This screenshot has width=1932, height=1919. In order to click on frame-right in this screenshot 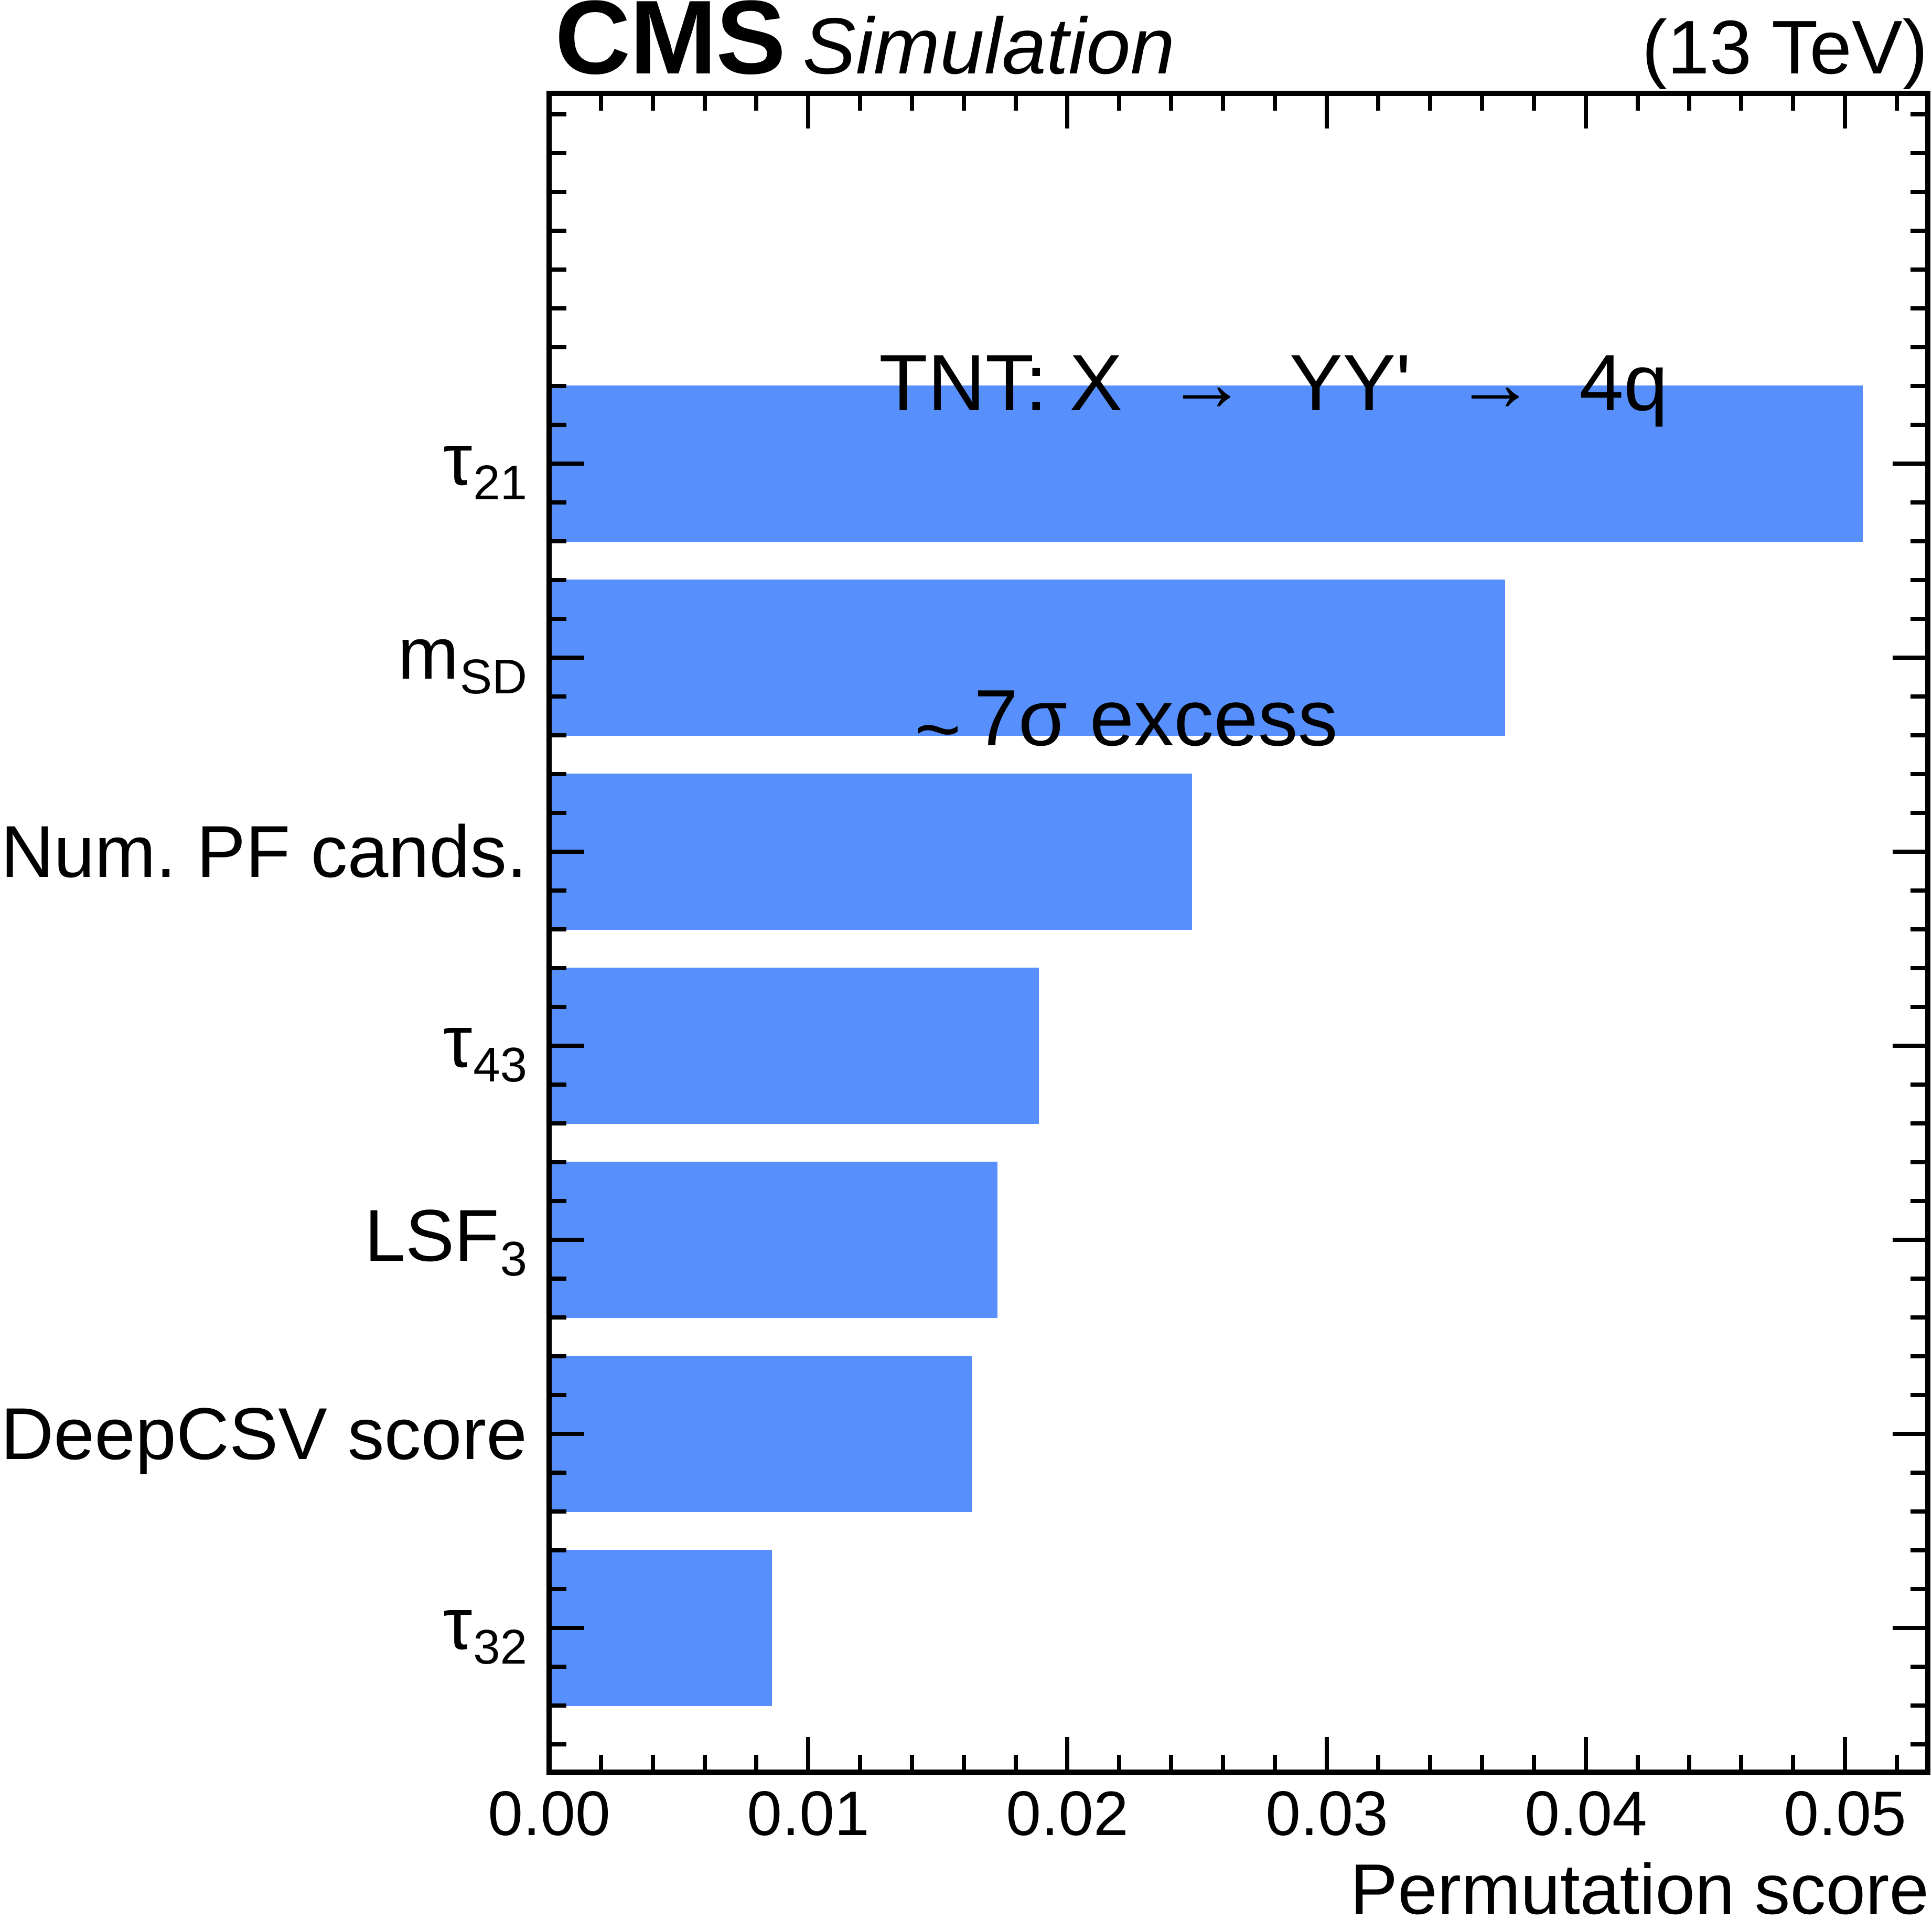, I will do `click(1927, 933)`.